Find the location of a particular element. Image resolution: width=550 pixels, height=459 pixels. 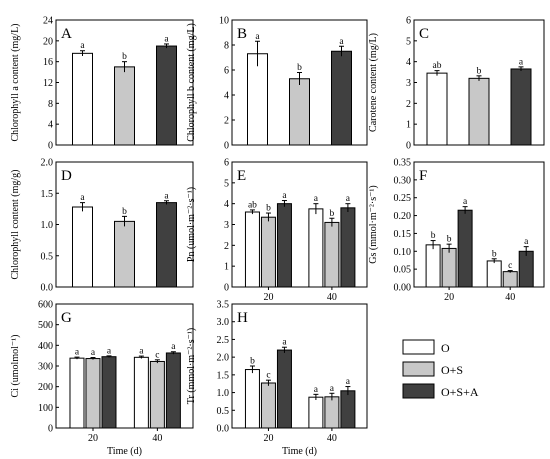

y-axis-label: Tr (mmol·m⁻²·s⁻¹) is located at coordinates (191, 366).